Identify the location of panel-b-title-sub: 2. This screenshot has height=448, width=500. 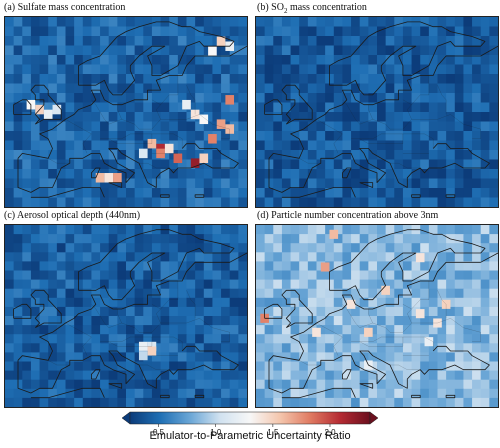
(285, 11).